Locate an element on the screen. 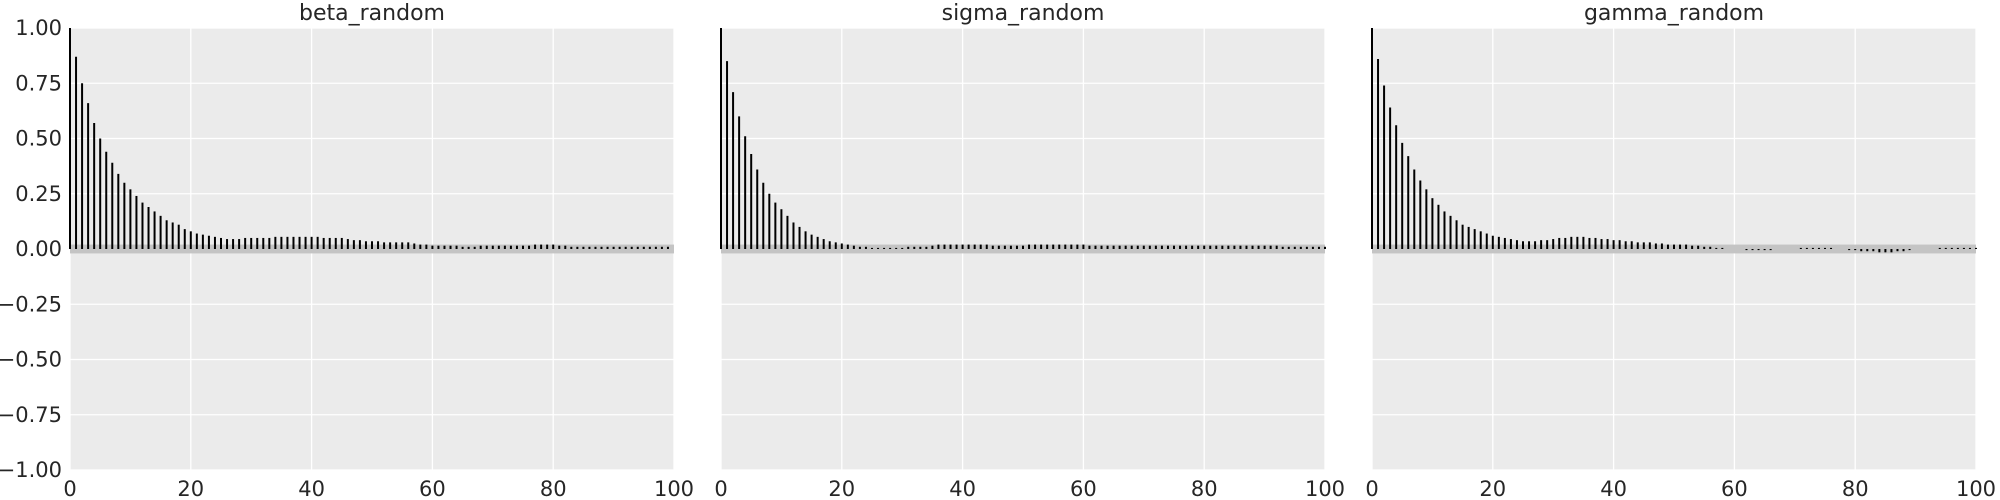 The height and width of the screenshot is (500, 2000). y-tick-label: 0.00 is located at coordinates (38, 249).